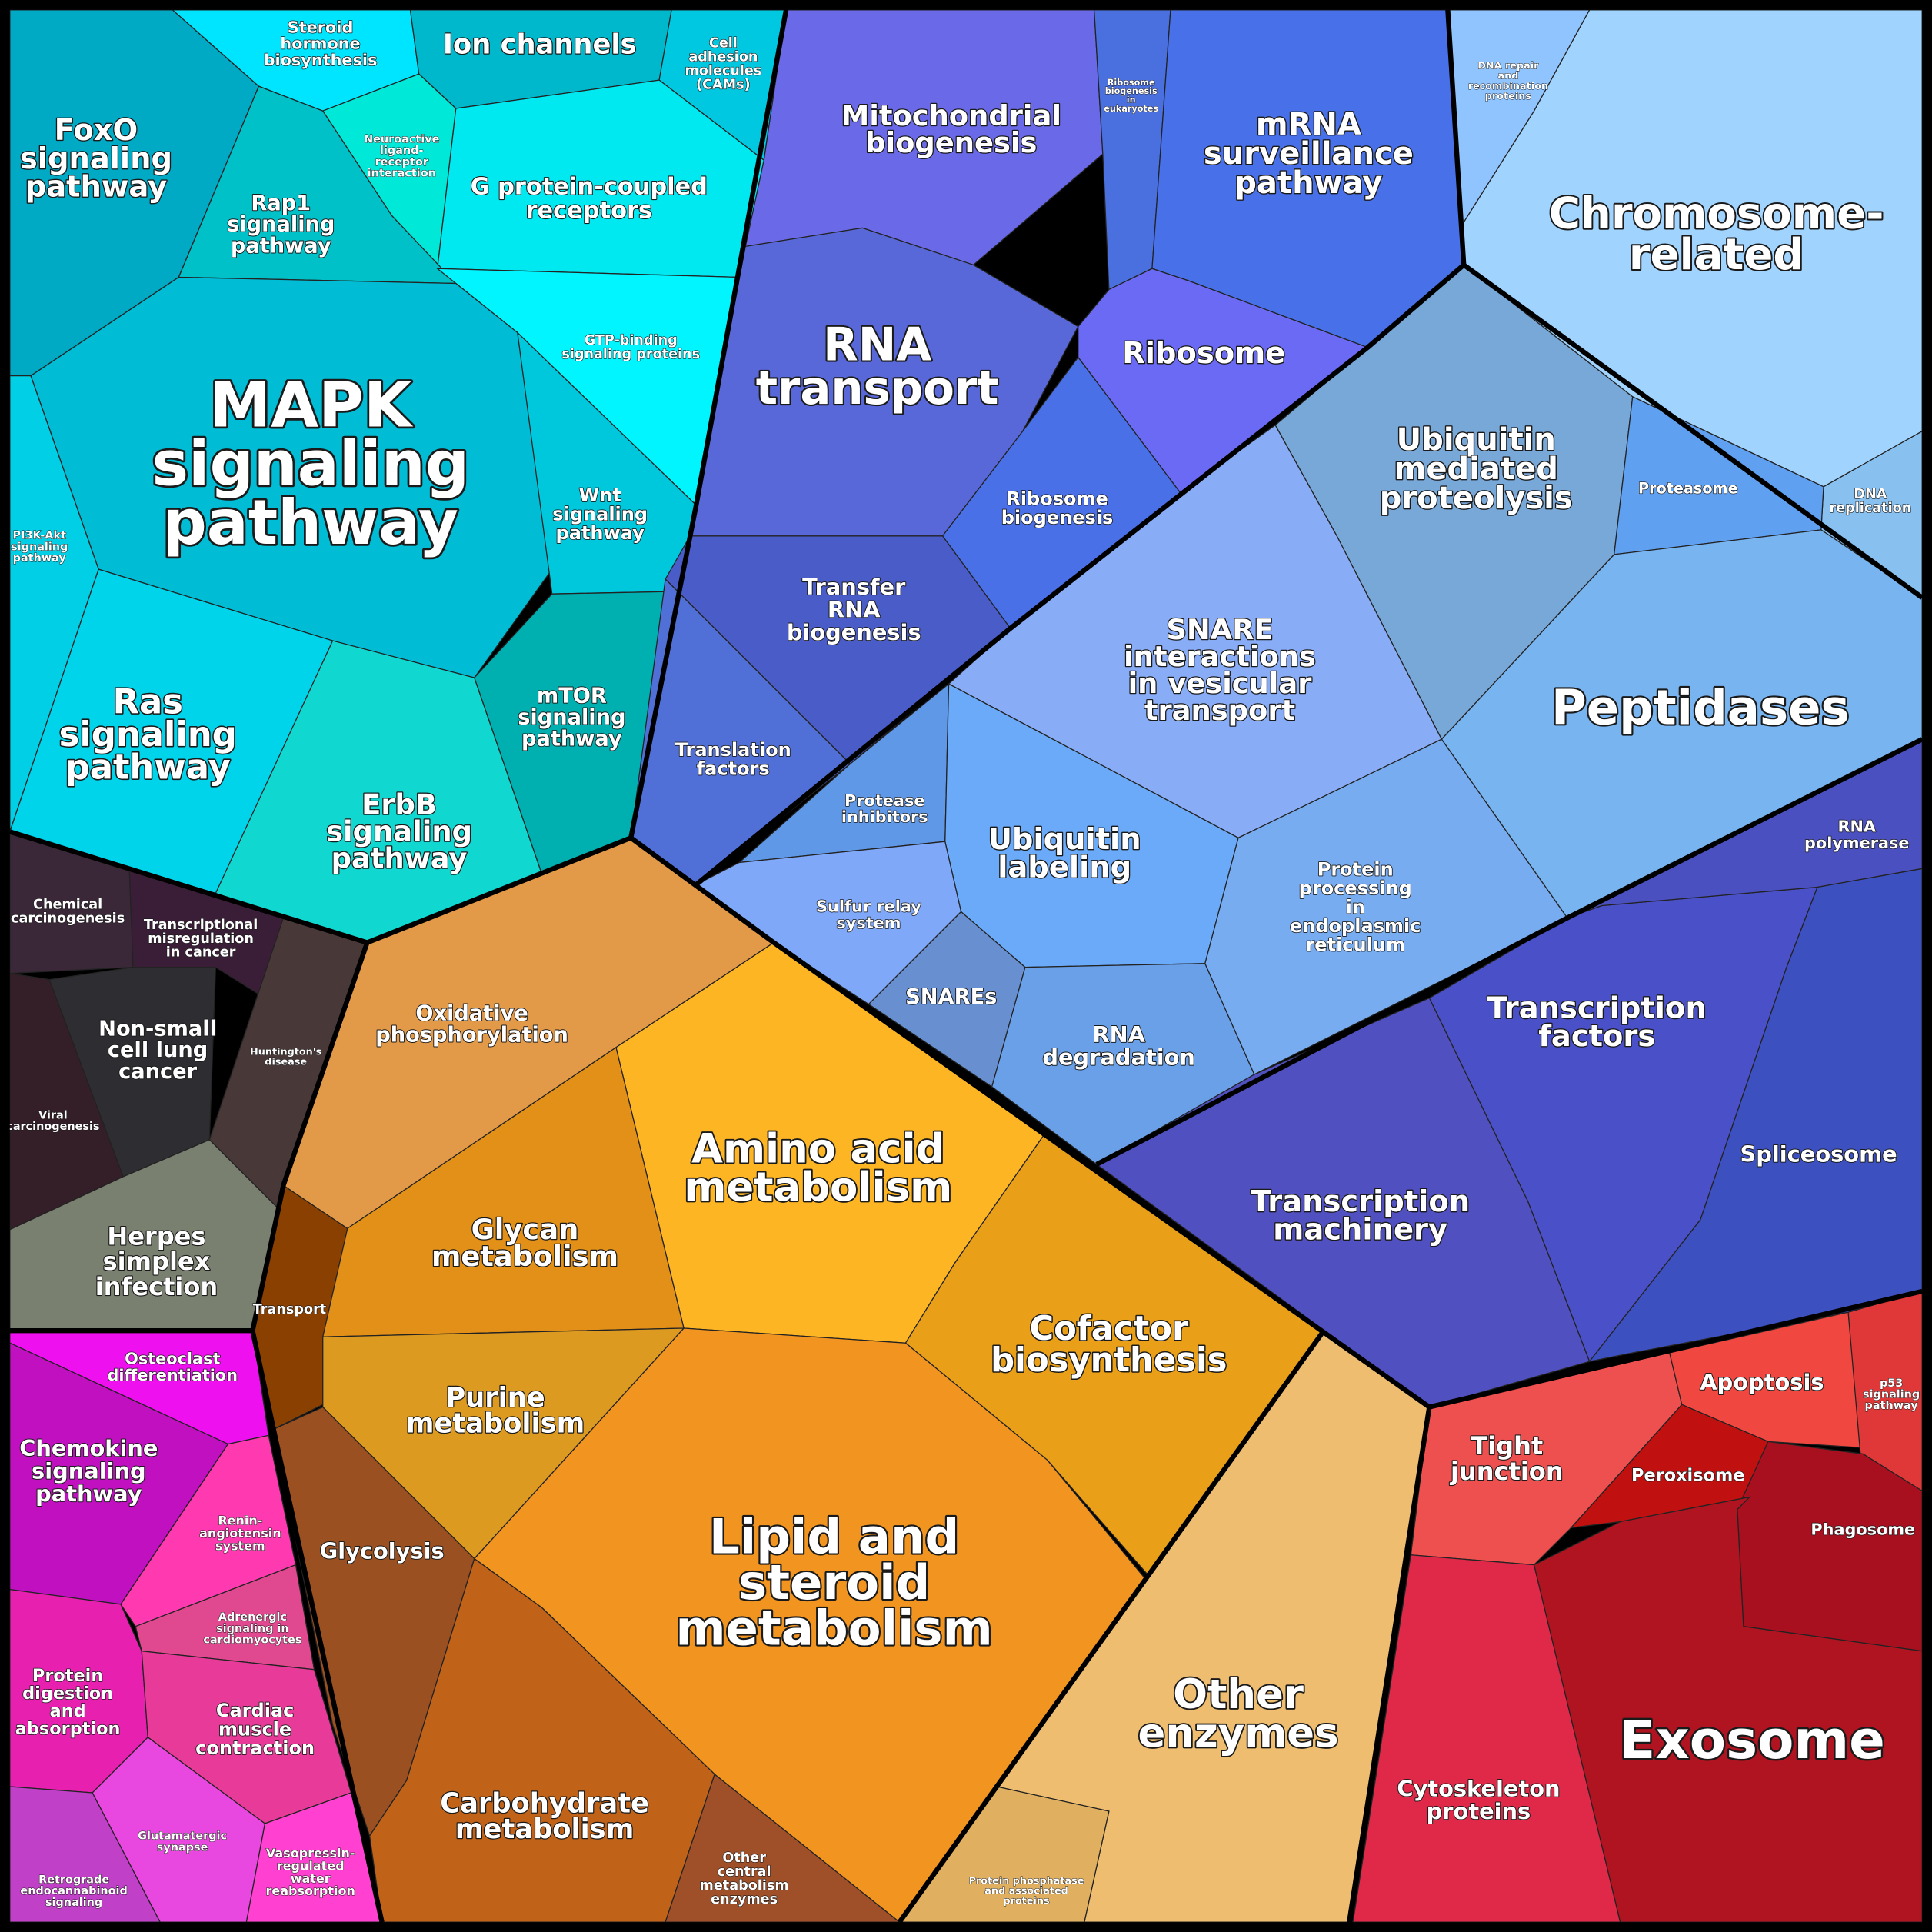 The height and width of the screenshot is (1932, 1932). I want to click on cell-label: Vasopressin-, so click(310, 1853).